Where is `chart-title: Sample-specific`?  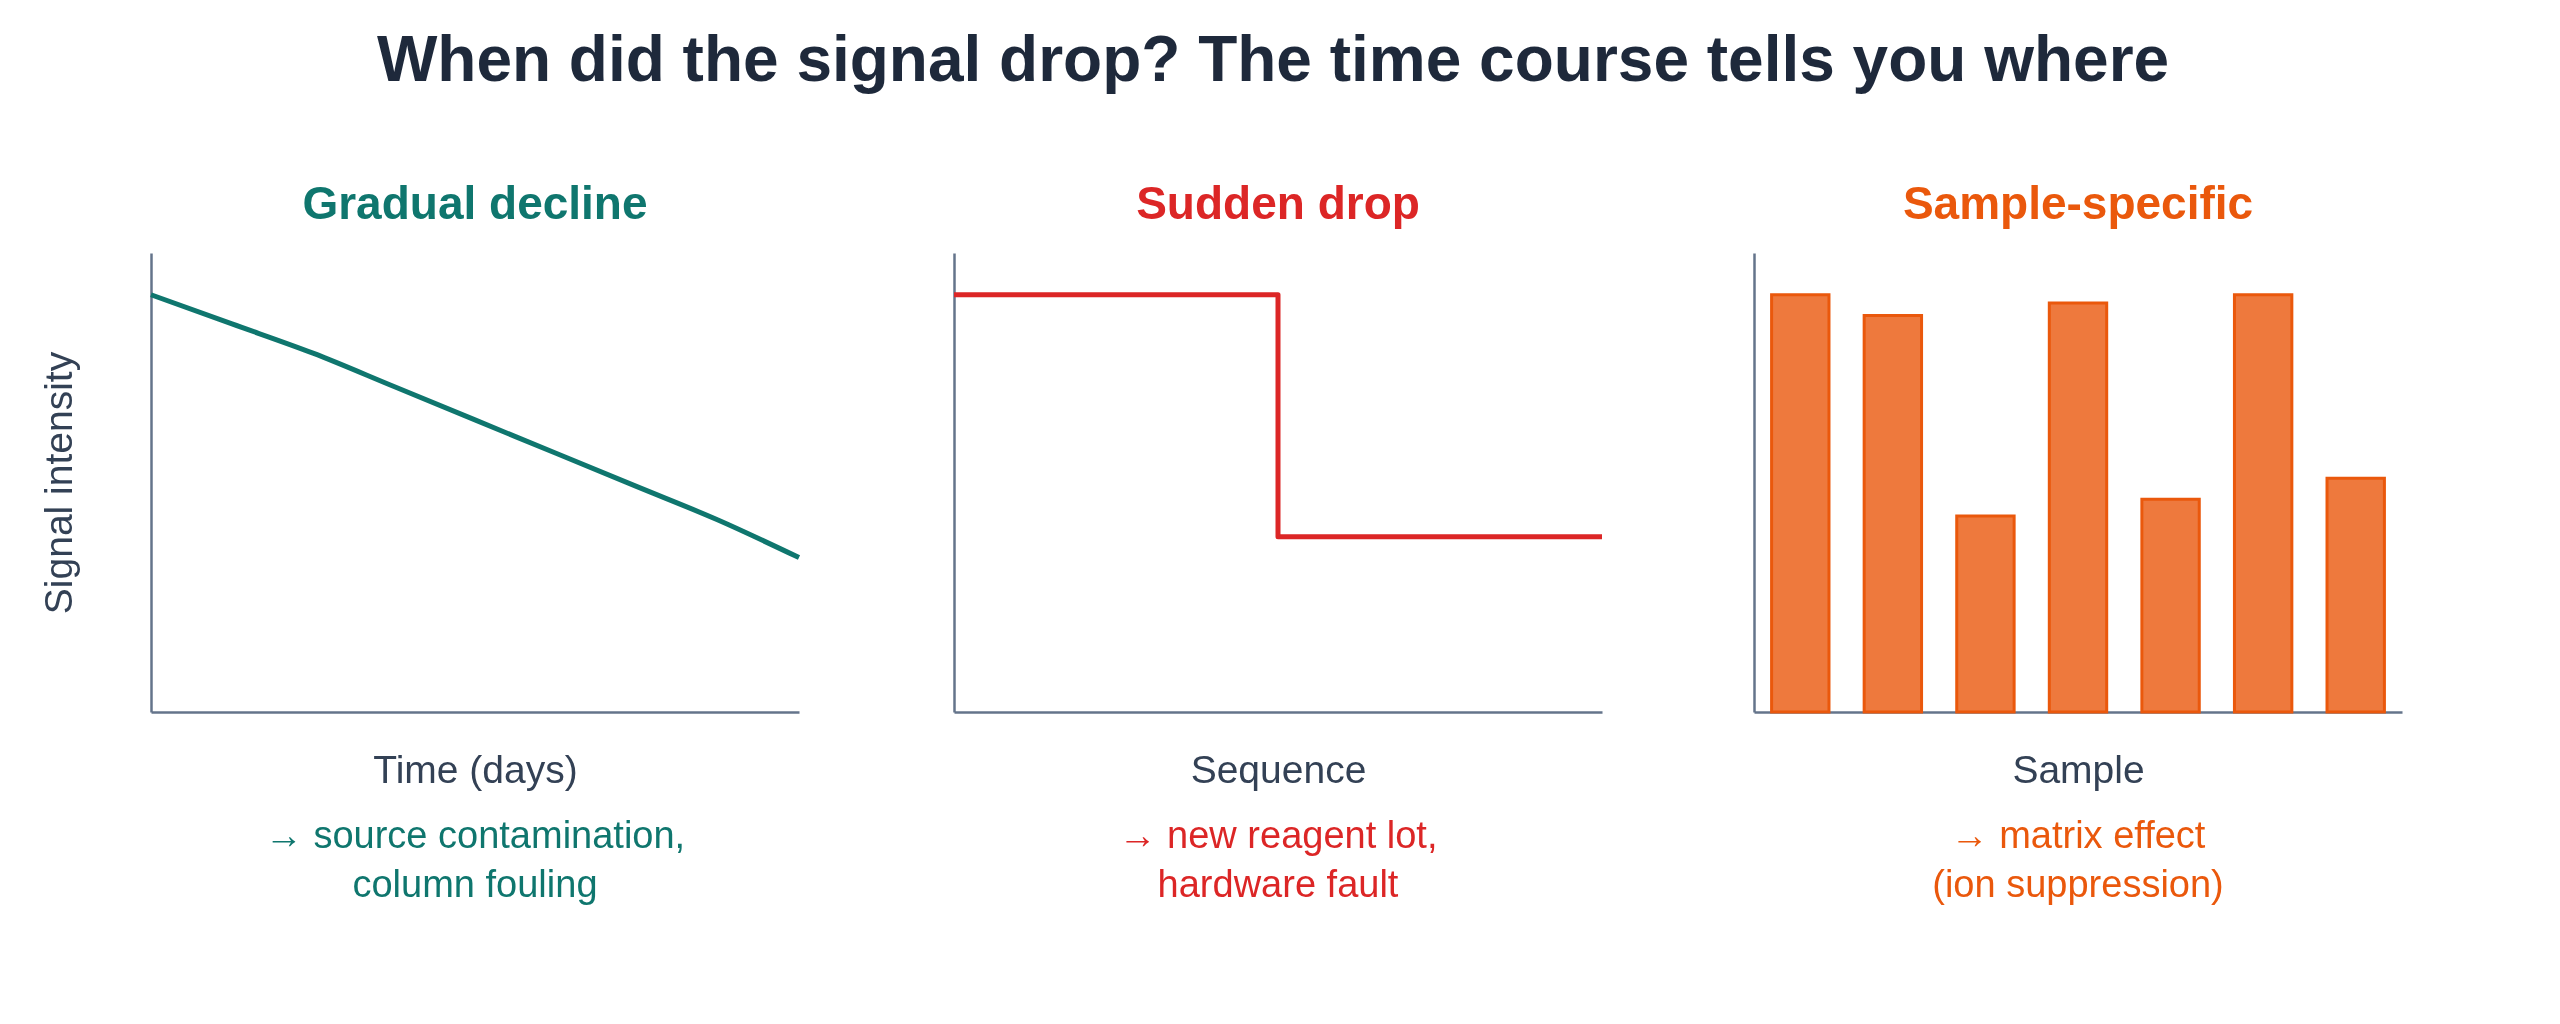 chart-title: Sample-specific is located at coordinates (2078, 203).